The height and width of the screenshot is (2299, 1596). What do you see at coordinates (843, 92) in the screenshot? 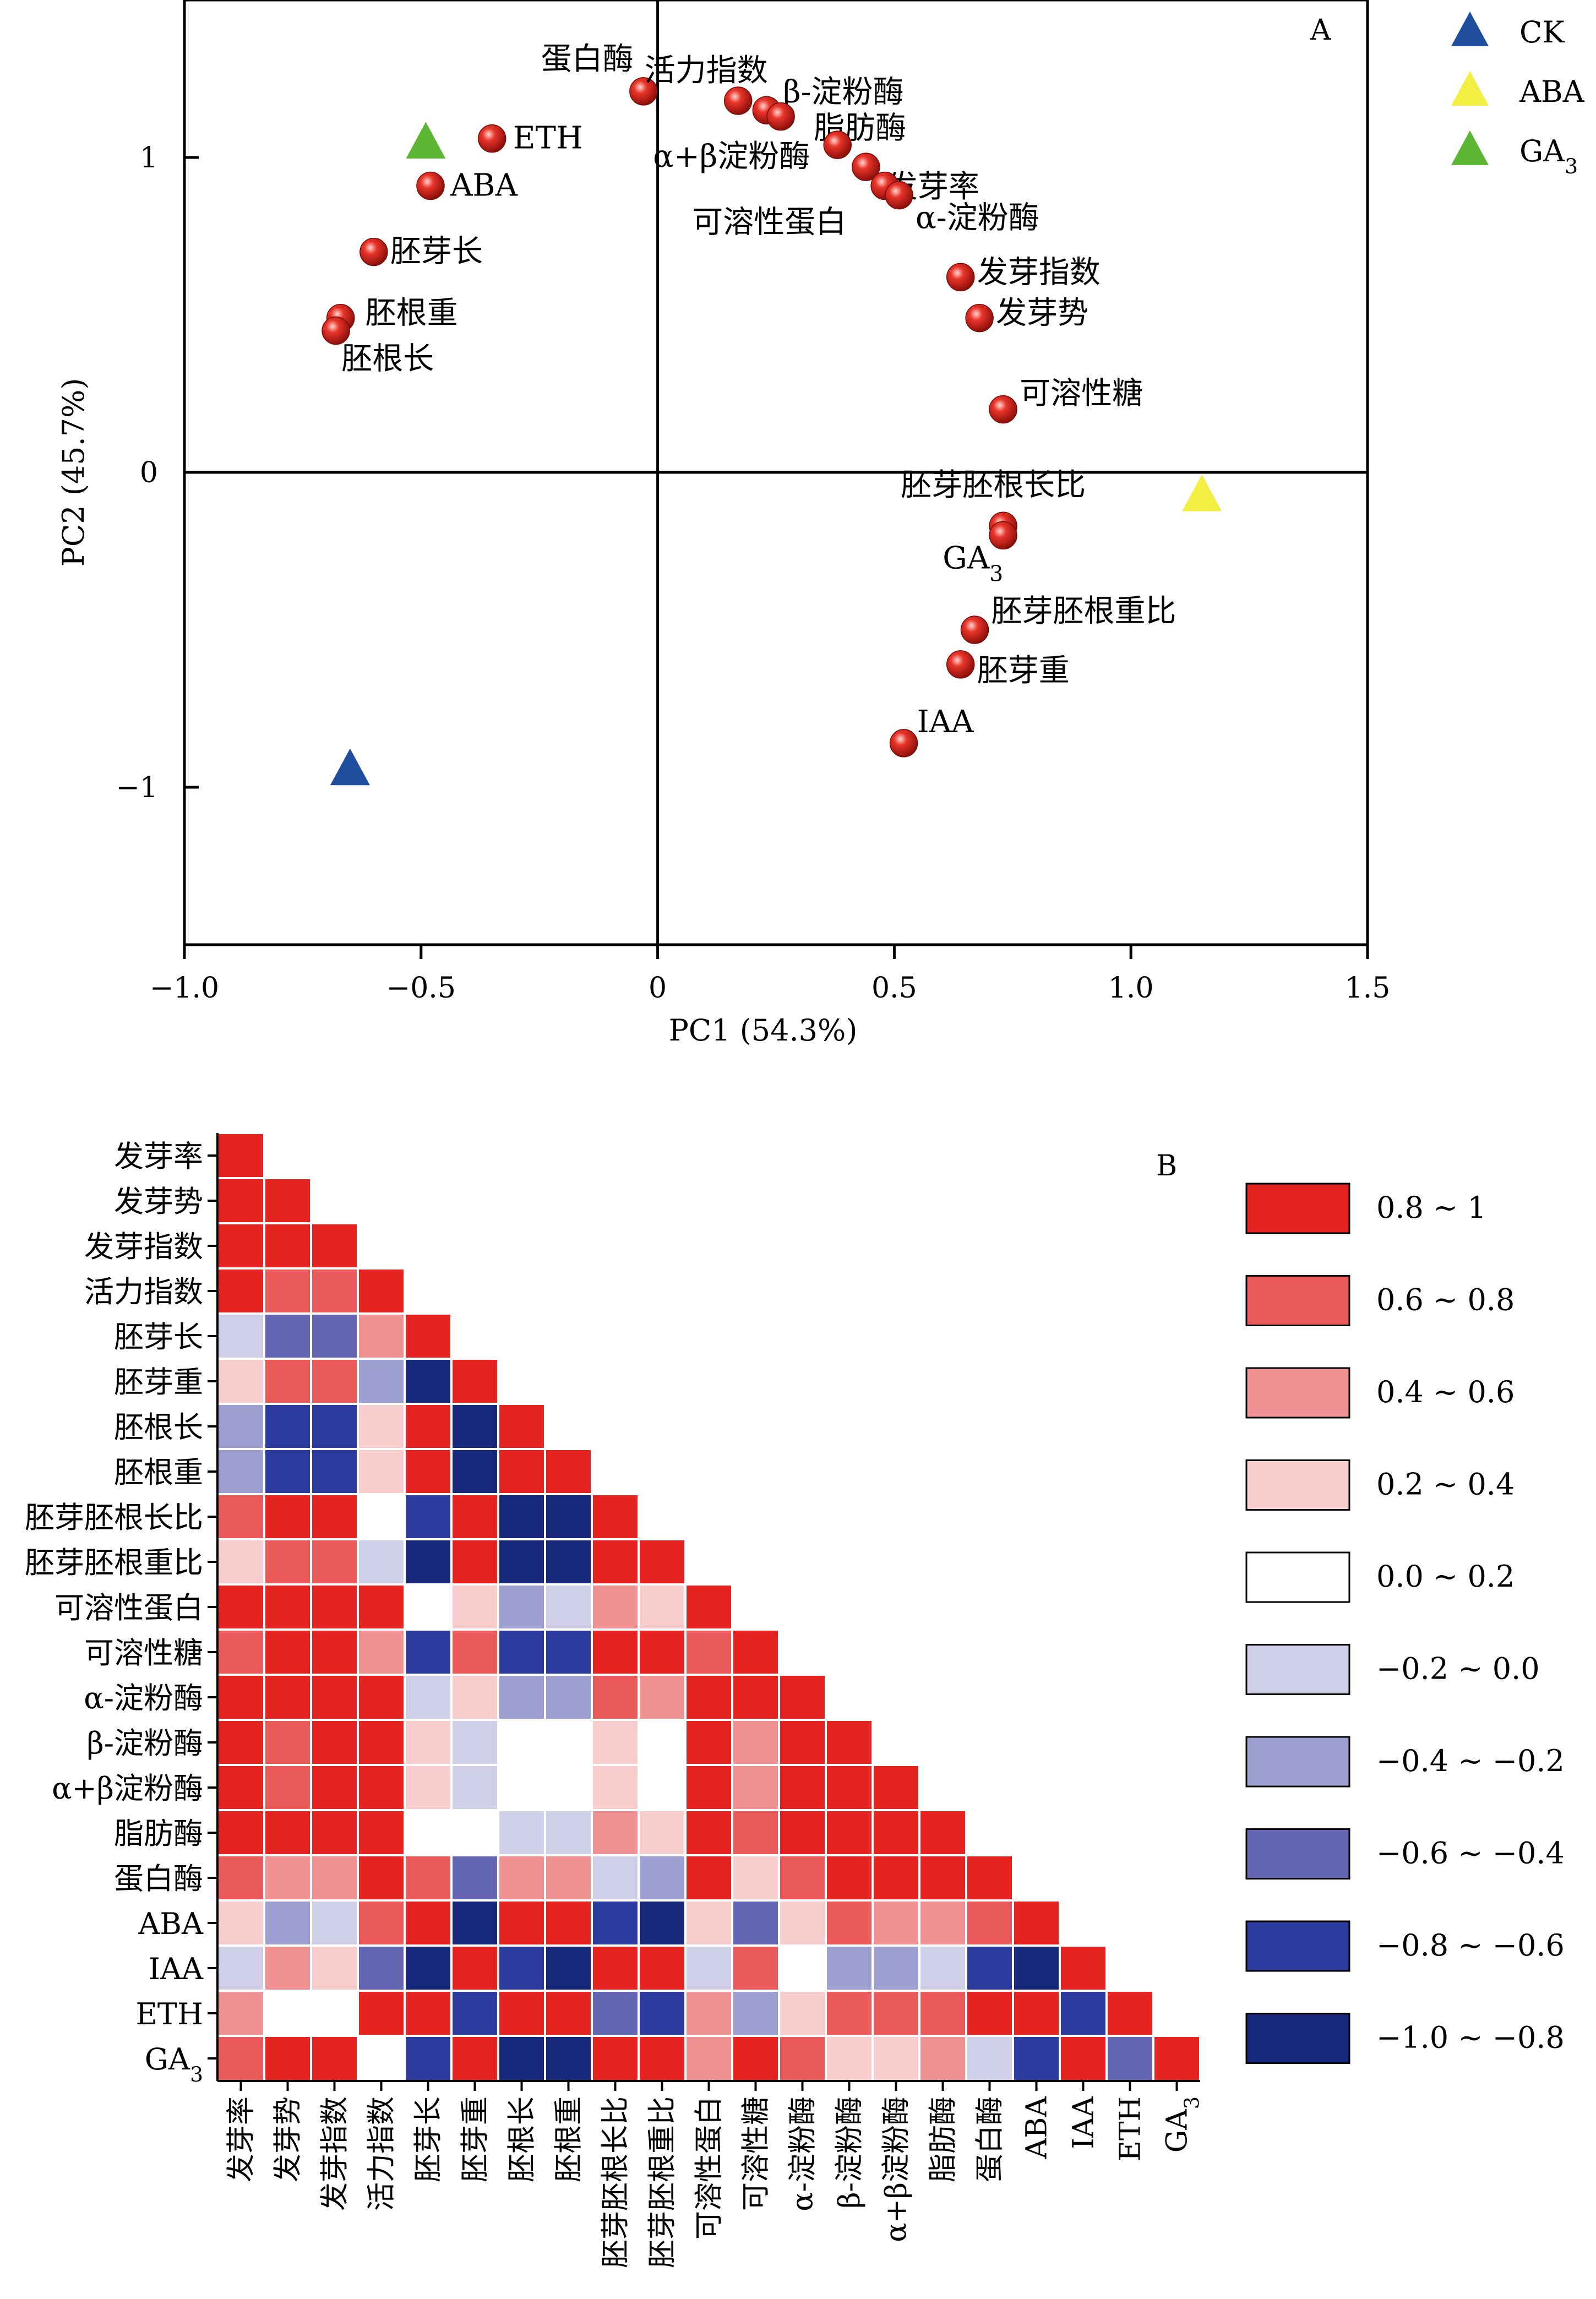
I see `variable-label: β-淀粉酶` at bounding box center [843, 92].